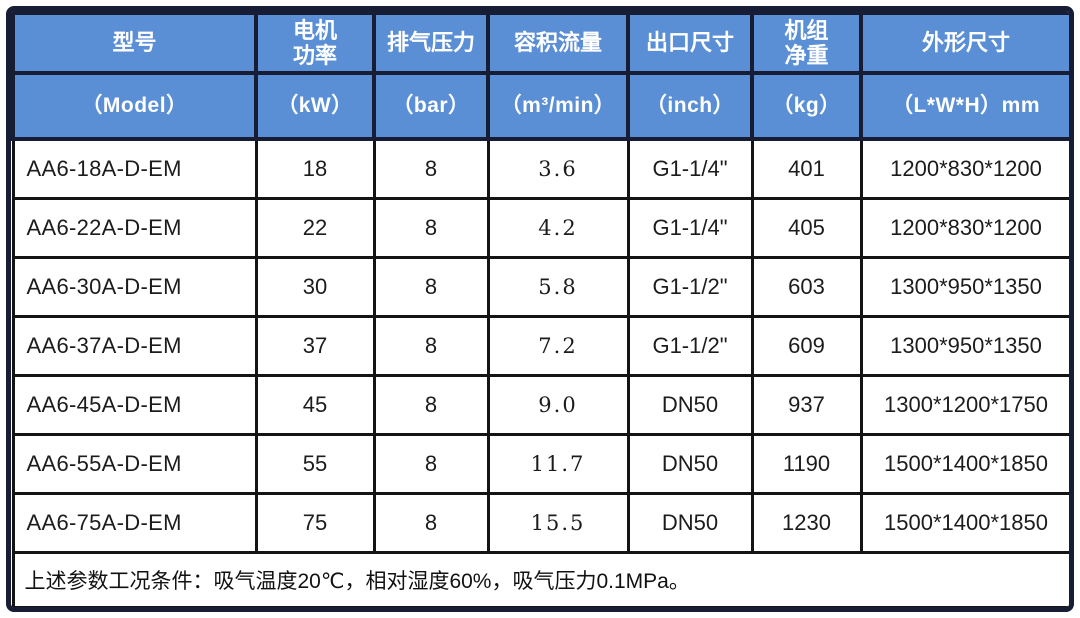  What do you see at coordinates (690, 106) in the screenshot?
I see `unit-outlet: （inch）` at bounding box center [690, 106].